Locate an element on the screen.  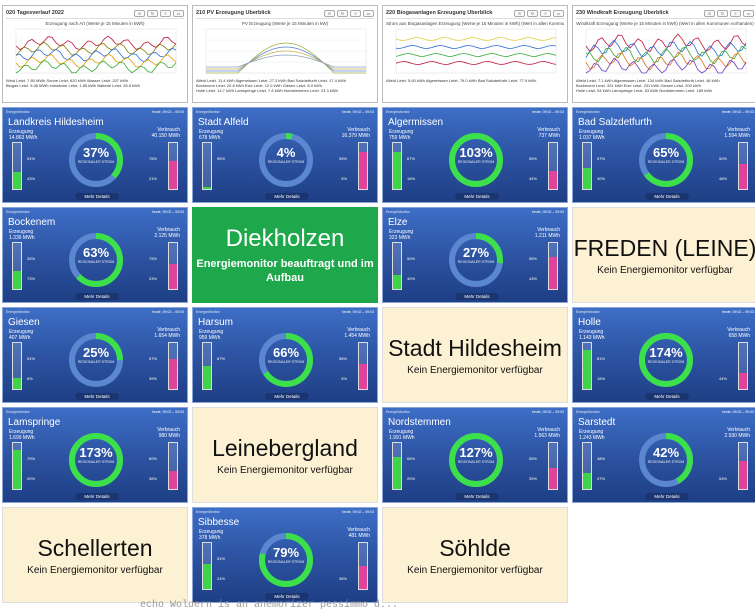
share-value: 20% is located at coordinates (411, 478).